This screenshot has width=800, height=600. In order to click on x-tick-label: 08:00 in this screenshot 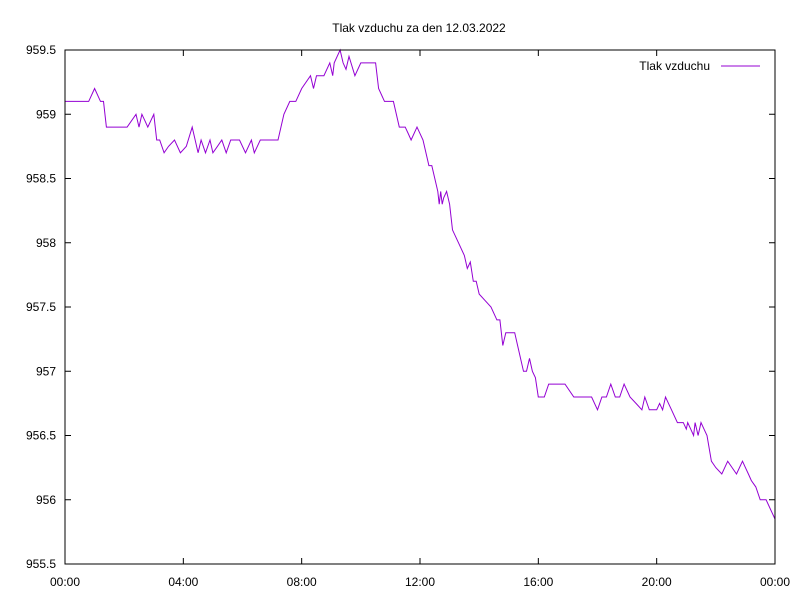, I will do `click(302, 582)`.